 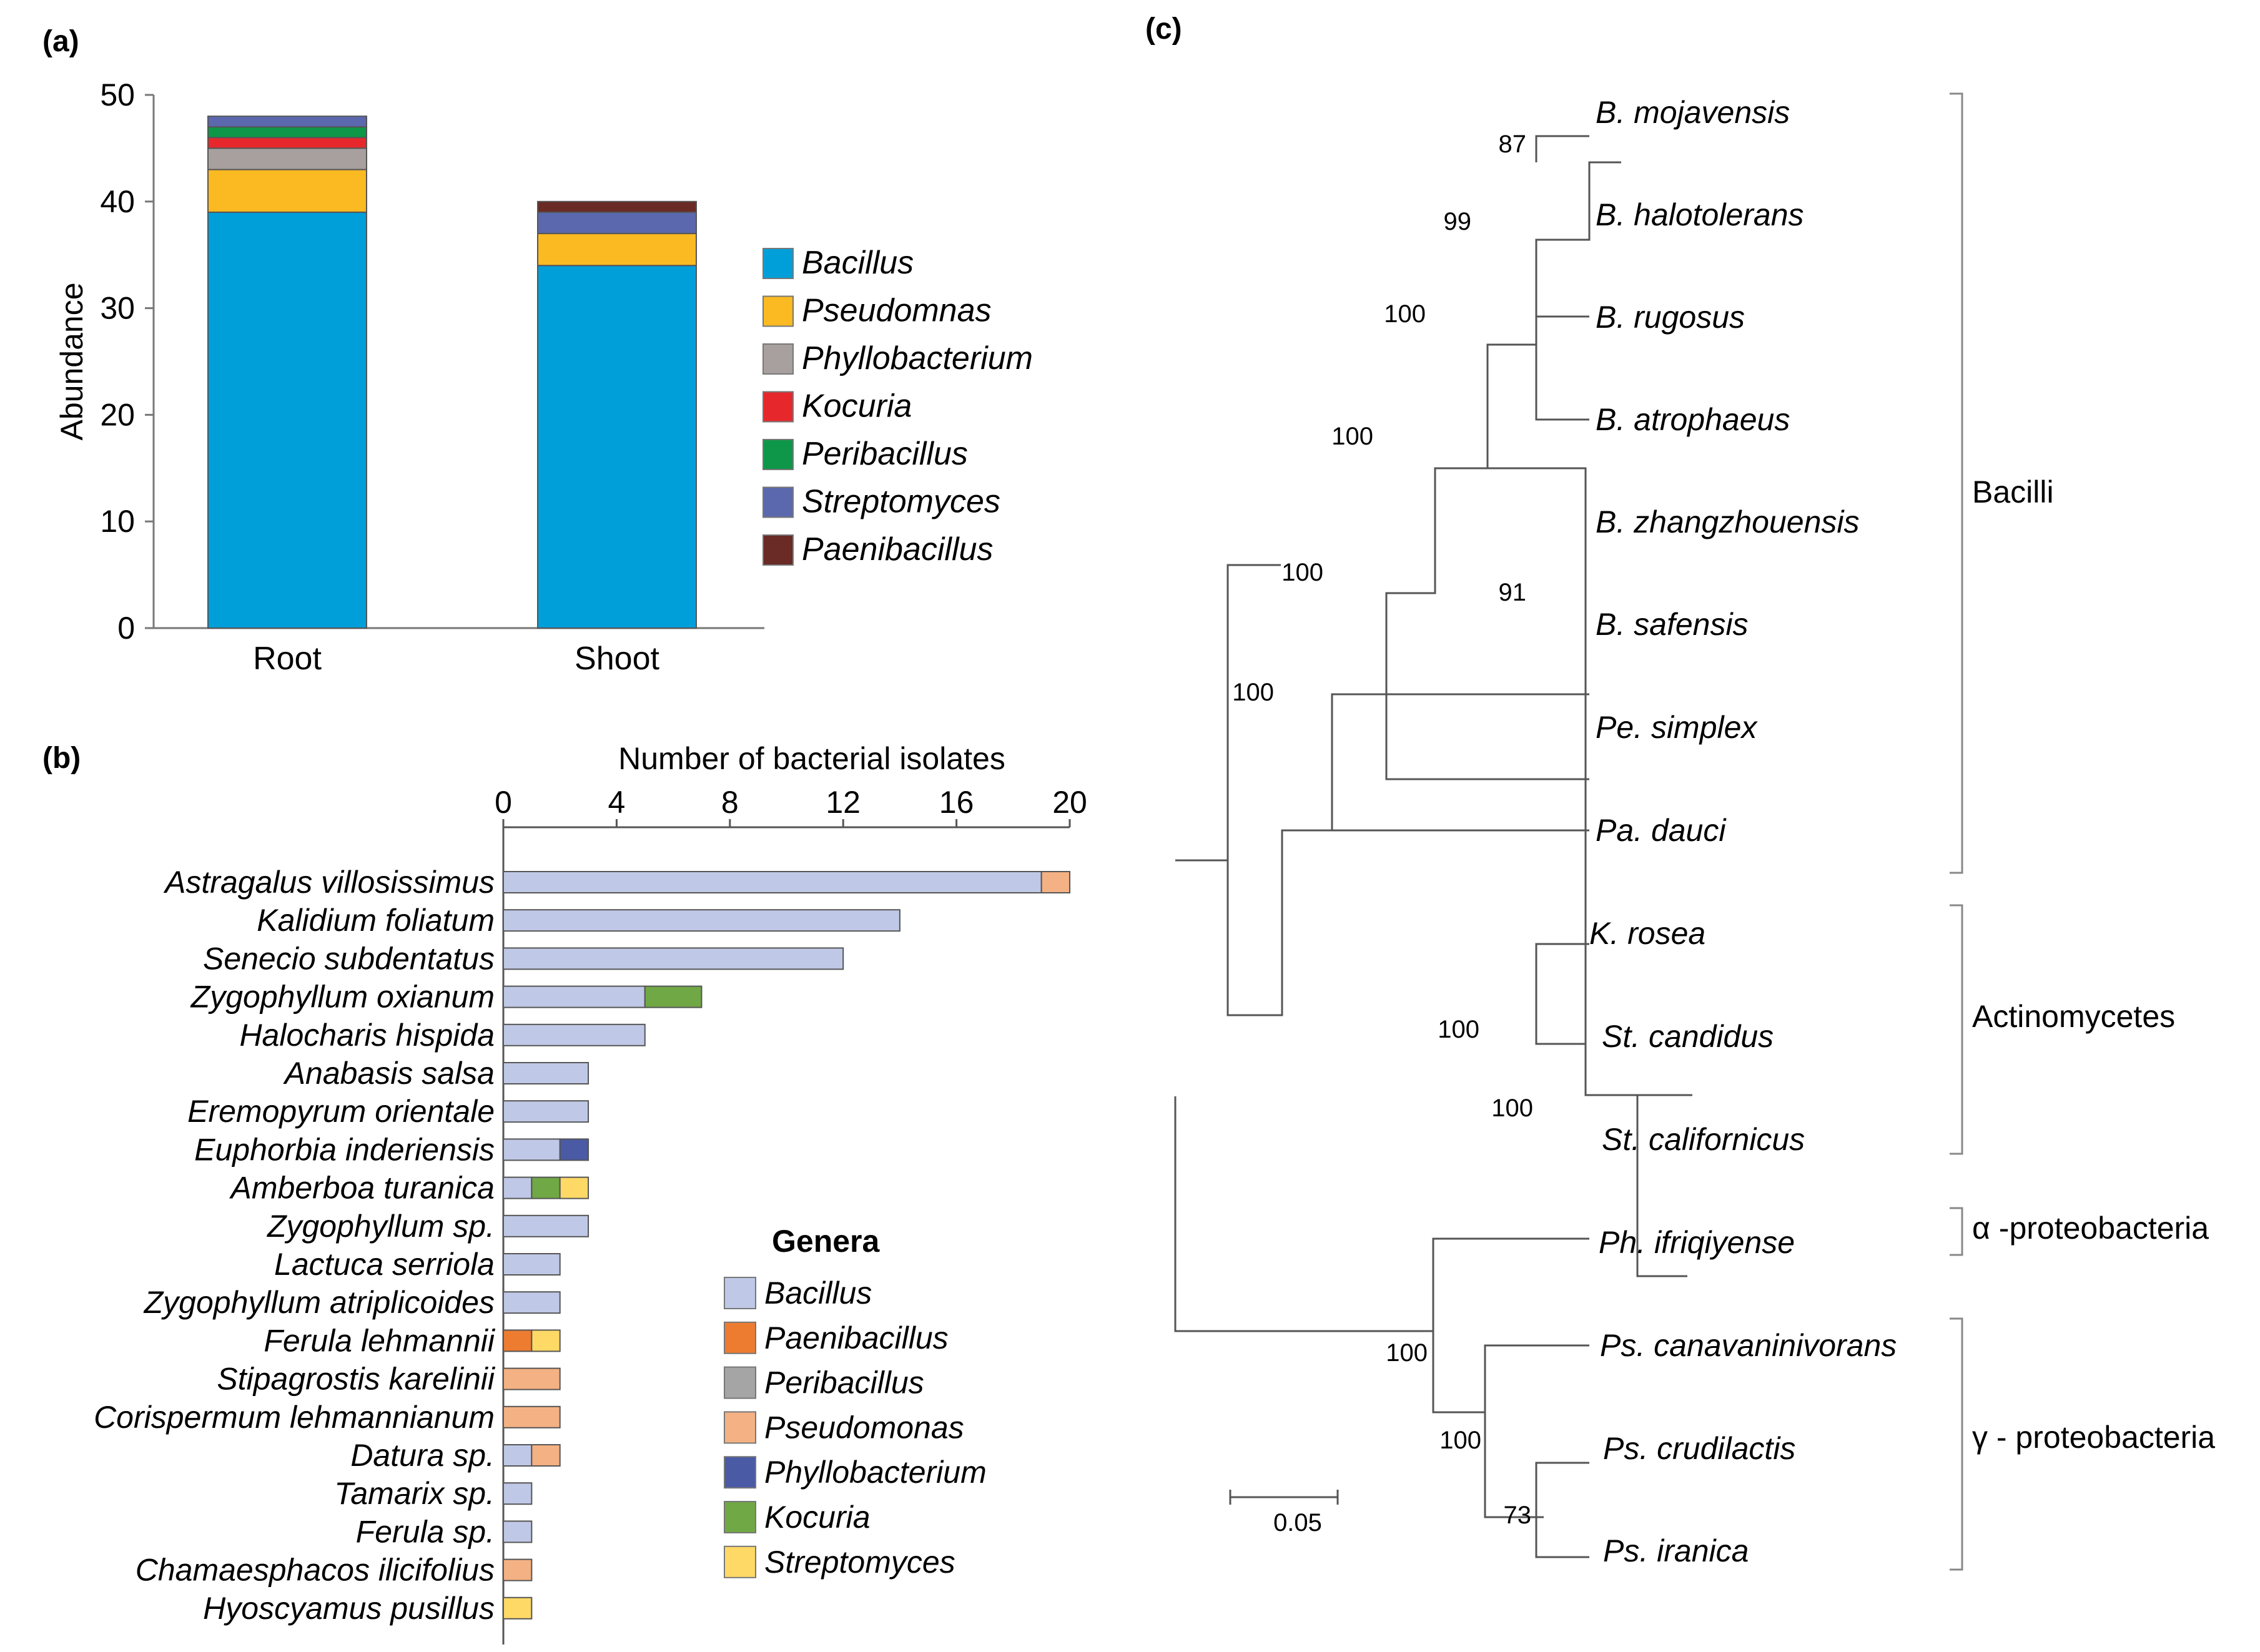 What do you see at coordinates (574, 996) in the screenshot?
I see `panel-b-bar-zygophyllum-oxianum-bacillus` at bounding box center [574, 996].